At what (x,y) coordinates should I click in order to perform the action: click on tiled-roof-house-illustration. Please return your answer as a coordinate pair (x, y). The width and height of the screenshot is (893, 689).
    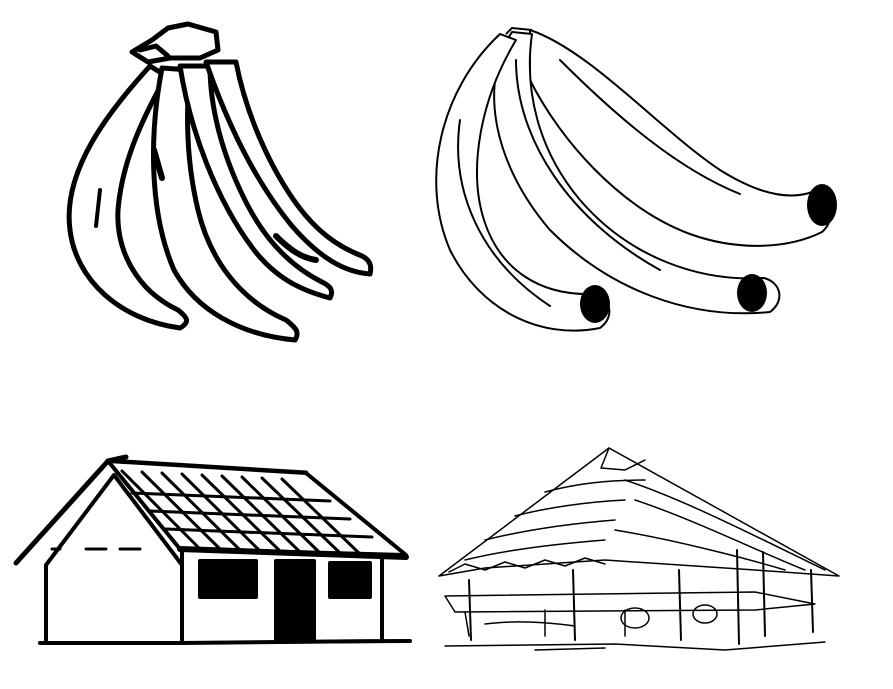
    Looking at the image, I should click on (215, 552).